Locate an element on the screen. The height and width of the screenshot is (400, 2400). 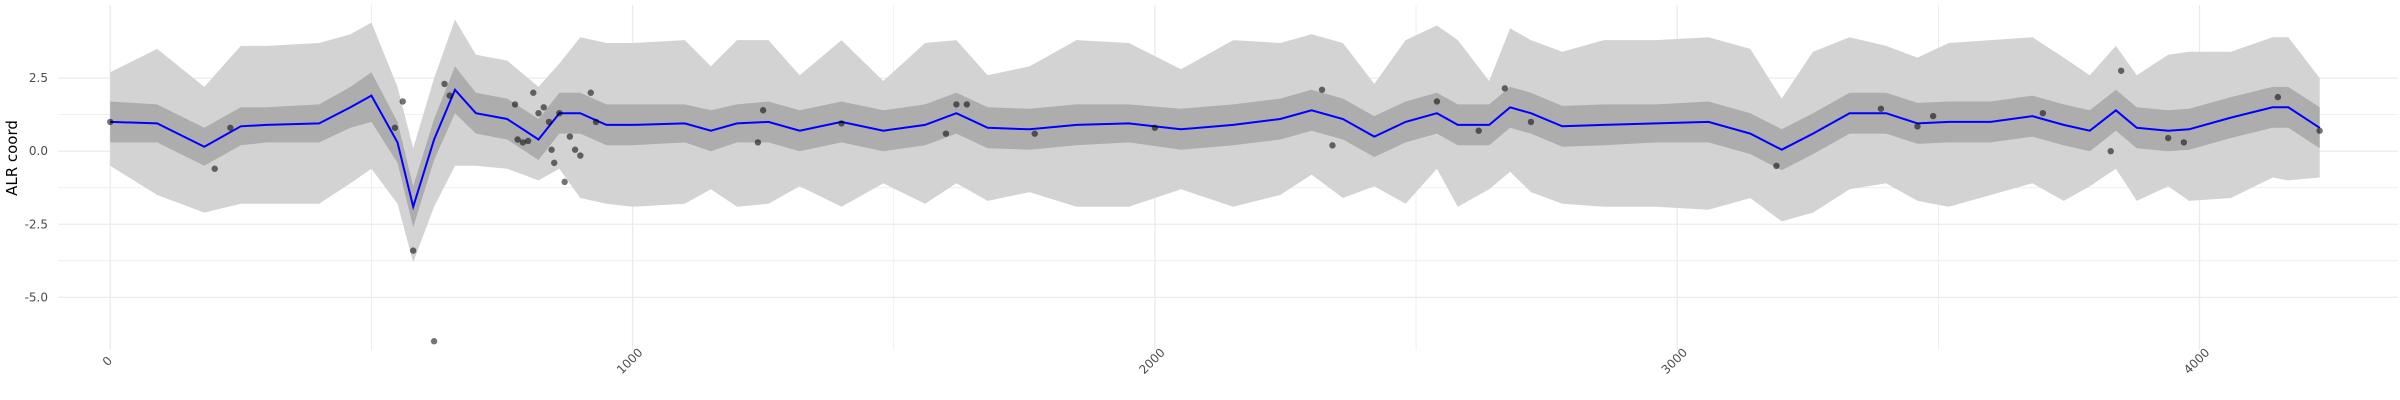
y-axis-title: ALR coord is located at coordinates (12, 158).